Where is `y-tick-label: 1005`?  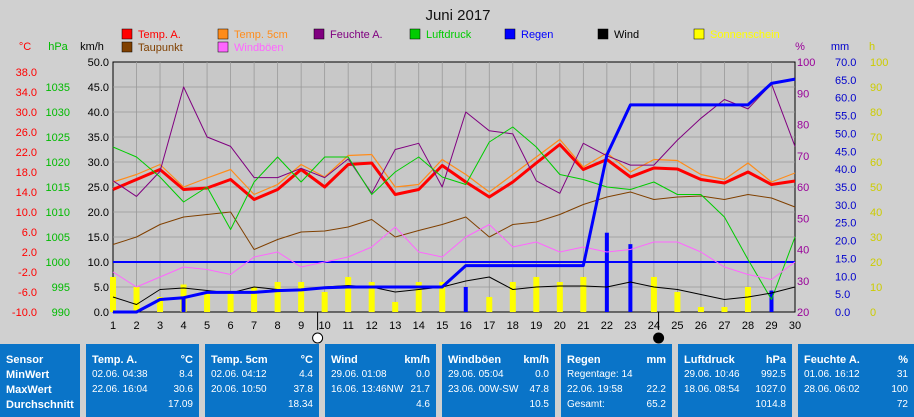
y-tick-label: 1005 is located at coordinates (58, 238).